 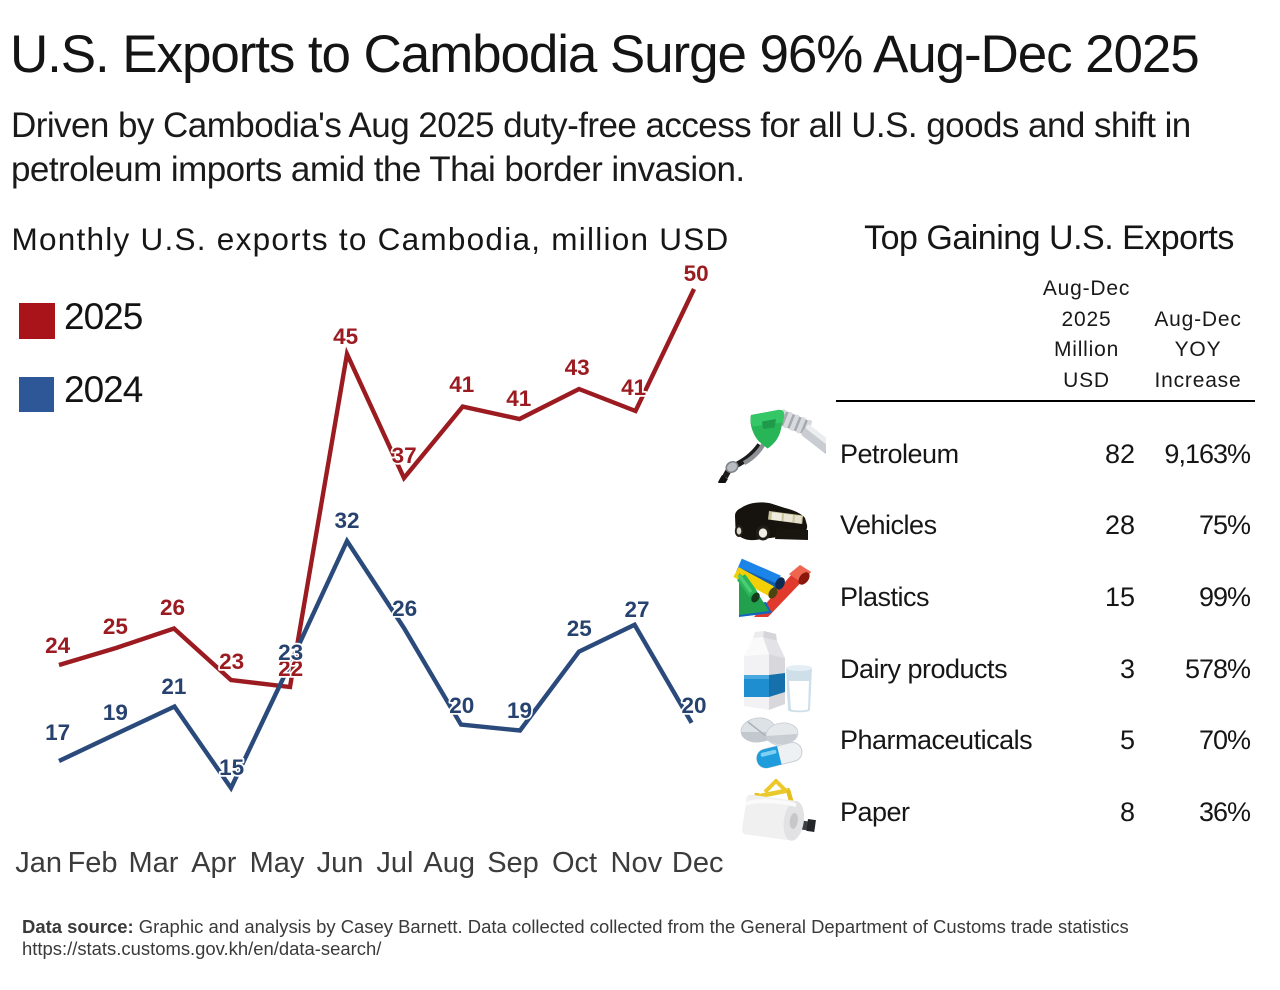 I want to click on svg-text: 50, so click(x=696, y=273).